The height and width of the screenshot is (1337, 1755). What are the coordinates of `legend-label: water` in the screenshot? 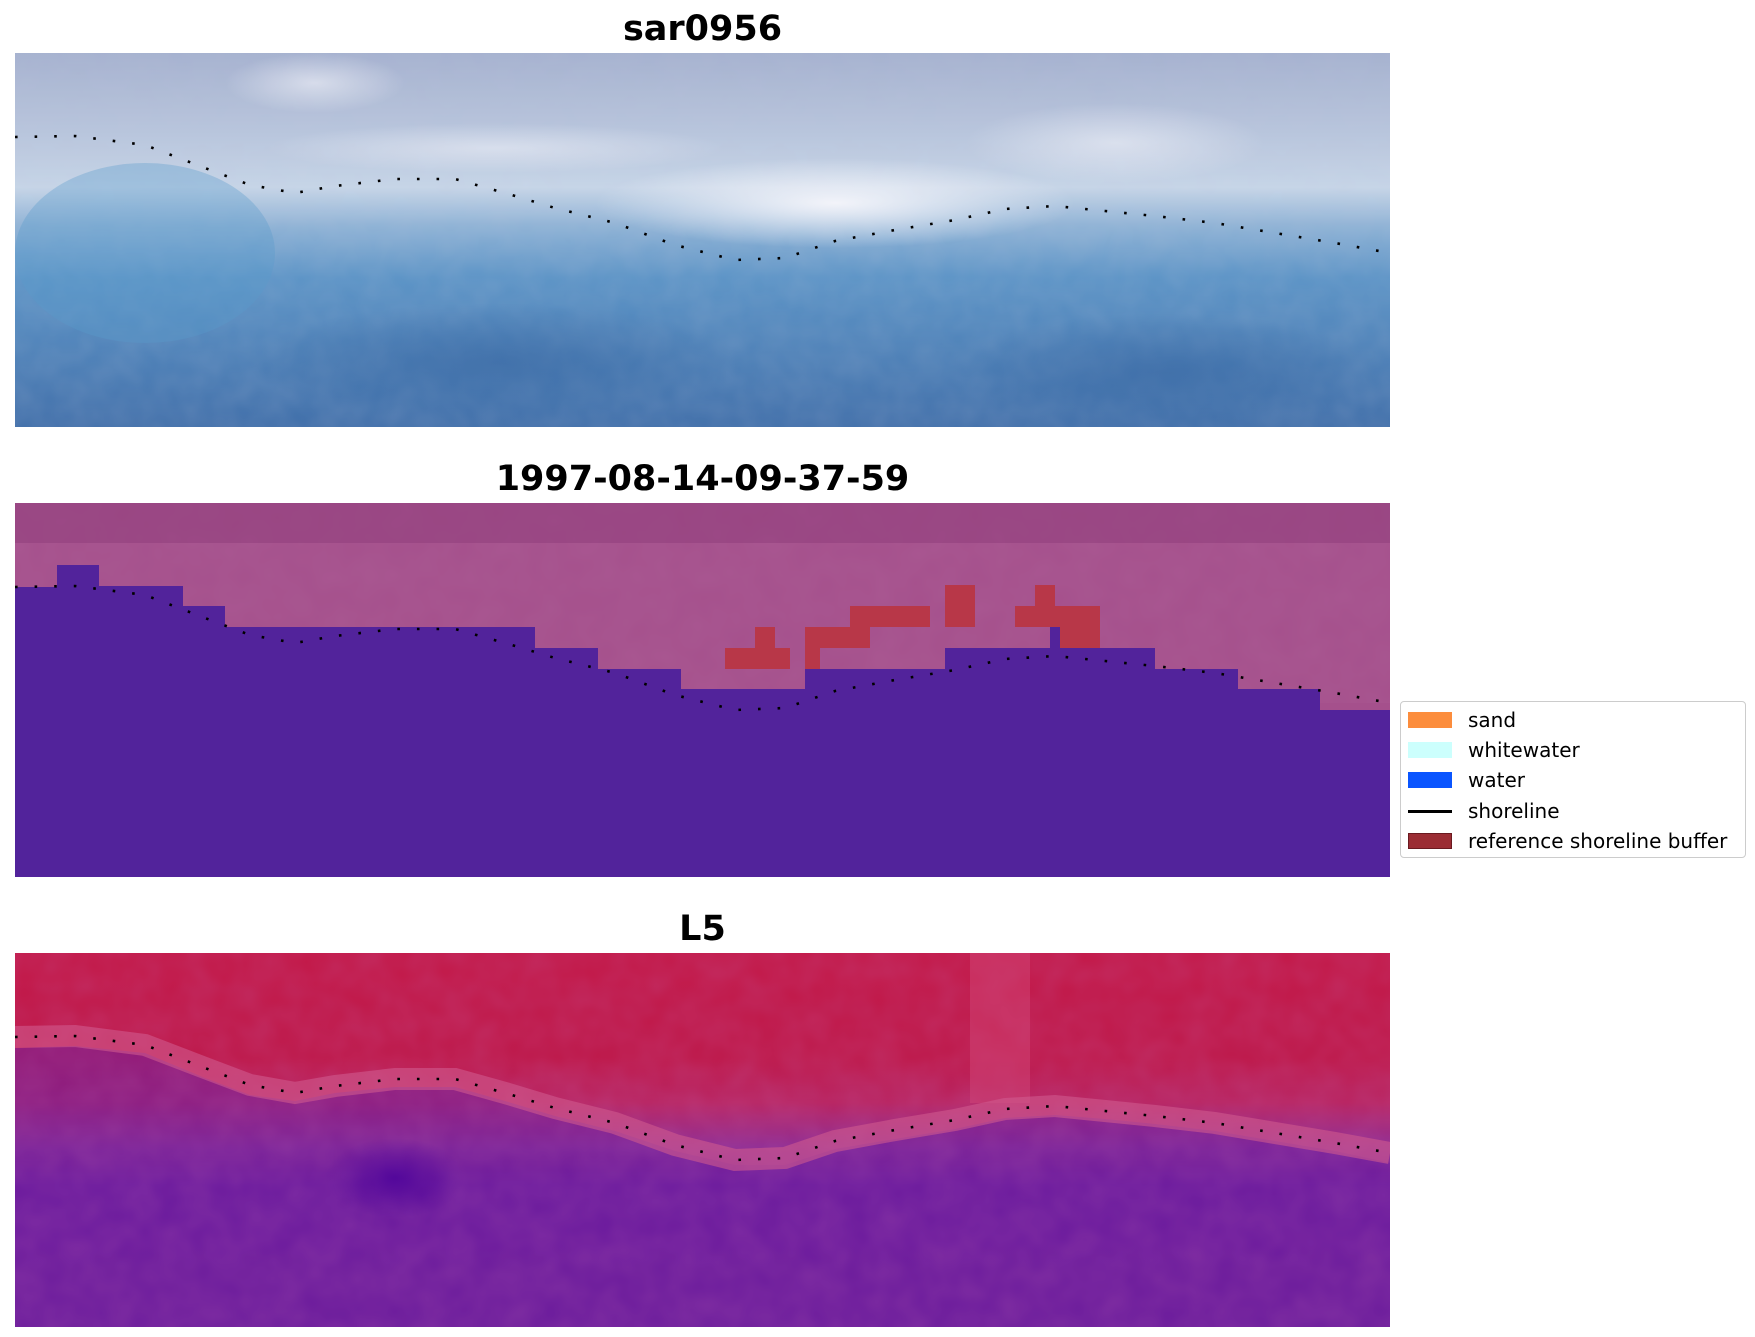 It's located at (1496, 780).